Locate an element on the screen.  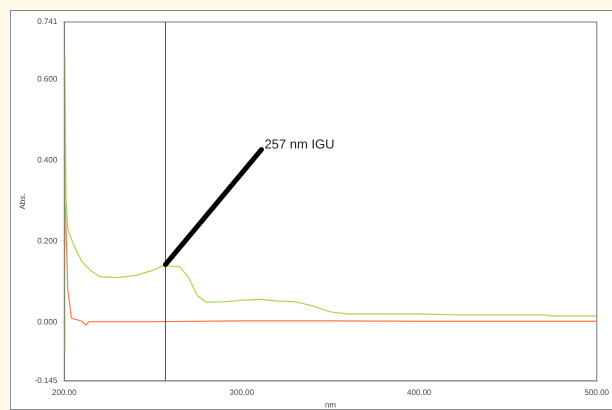
y-tick-label: -0.145 is located at coordinates (46, 381).